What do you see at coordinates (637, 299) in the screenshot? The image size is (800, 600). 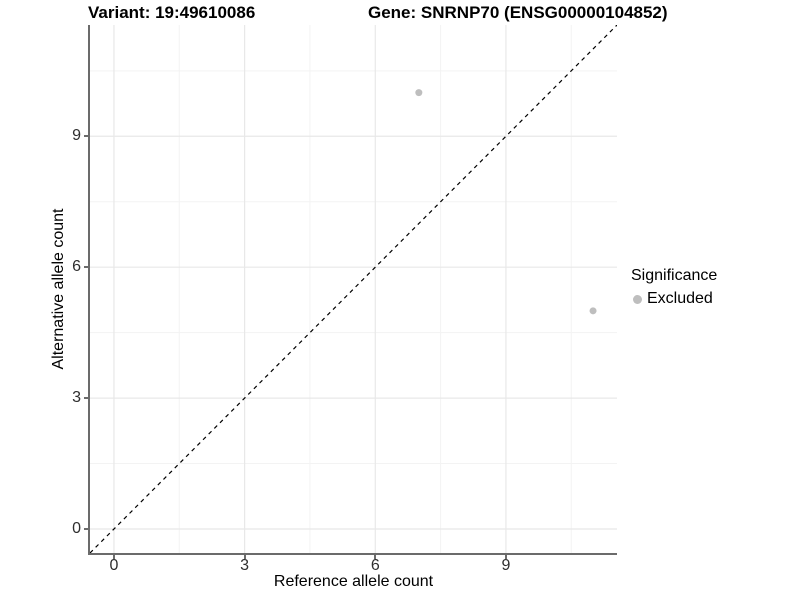 I see `legend-point-icon` at bounding box center [637, 299].